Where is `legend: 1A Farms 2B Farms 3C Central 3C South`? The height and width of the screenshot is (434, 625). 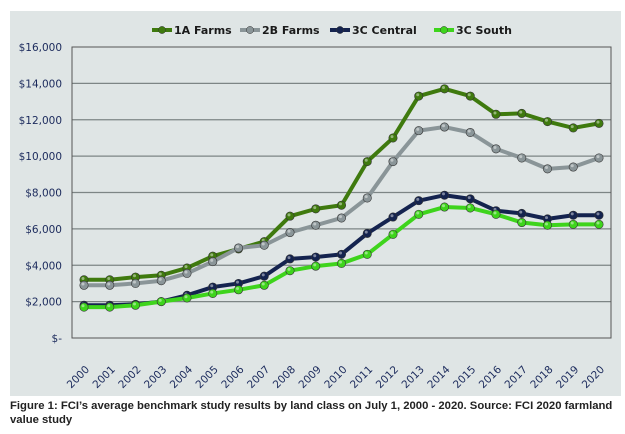
legend: 1A Farms 2B Farms 3C Central 3C South is located at coordinates (332, 30).